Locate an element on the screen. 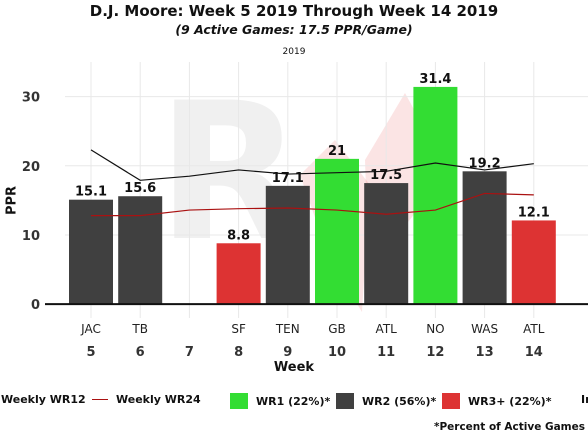 The height and width of the screenshot is (440, 588). legend-label-truncated: In is located at coordinates (584, 399).